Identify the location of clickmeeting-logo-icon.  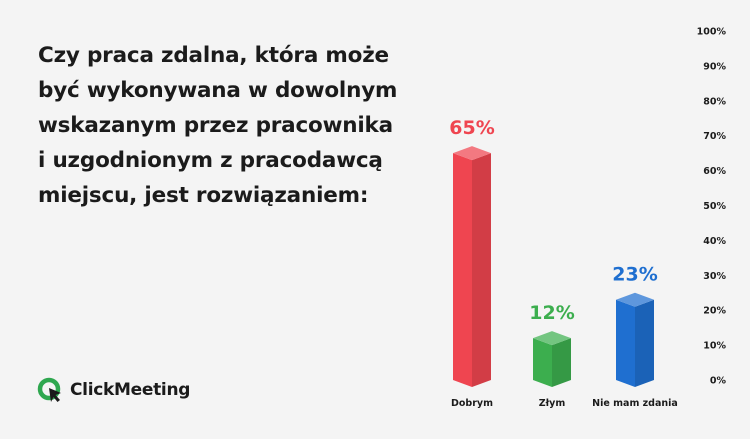
(49, 389).